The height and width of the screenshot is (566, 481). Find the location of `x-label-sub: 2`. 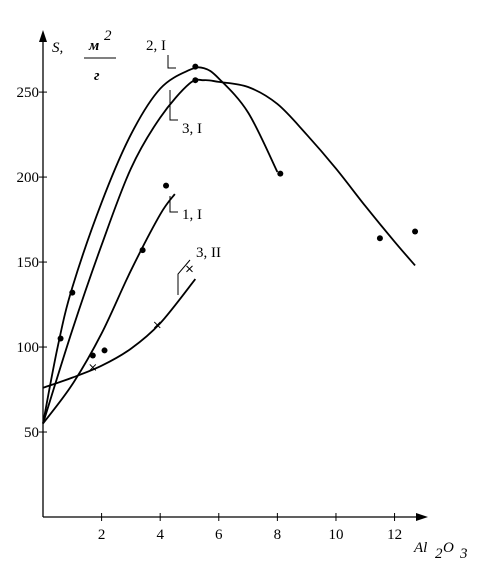

x-label-sub: 2 is located at coordinates (439, 554).